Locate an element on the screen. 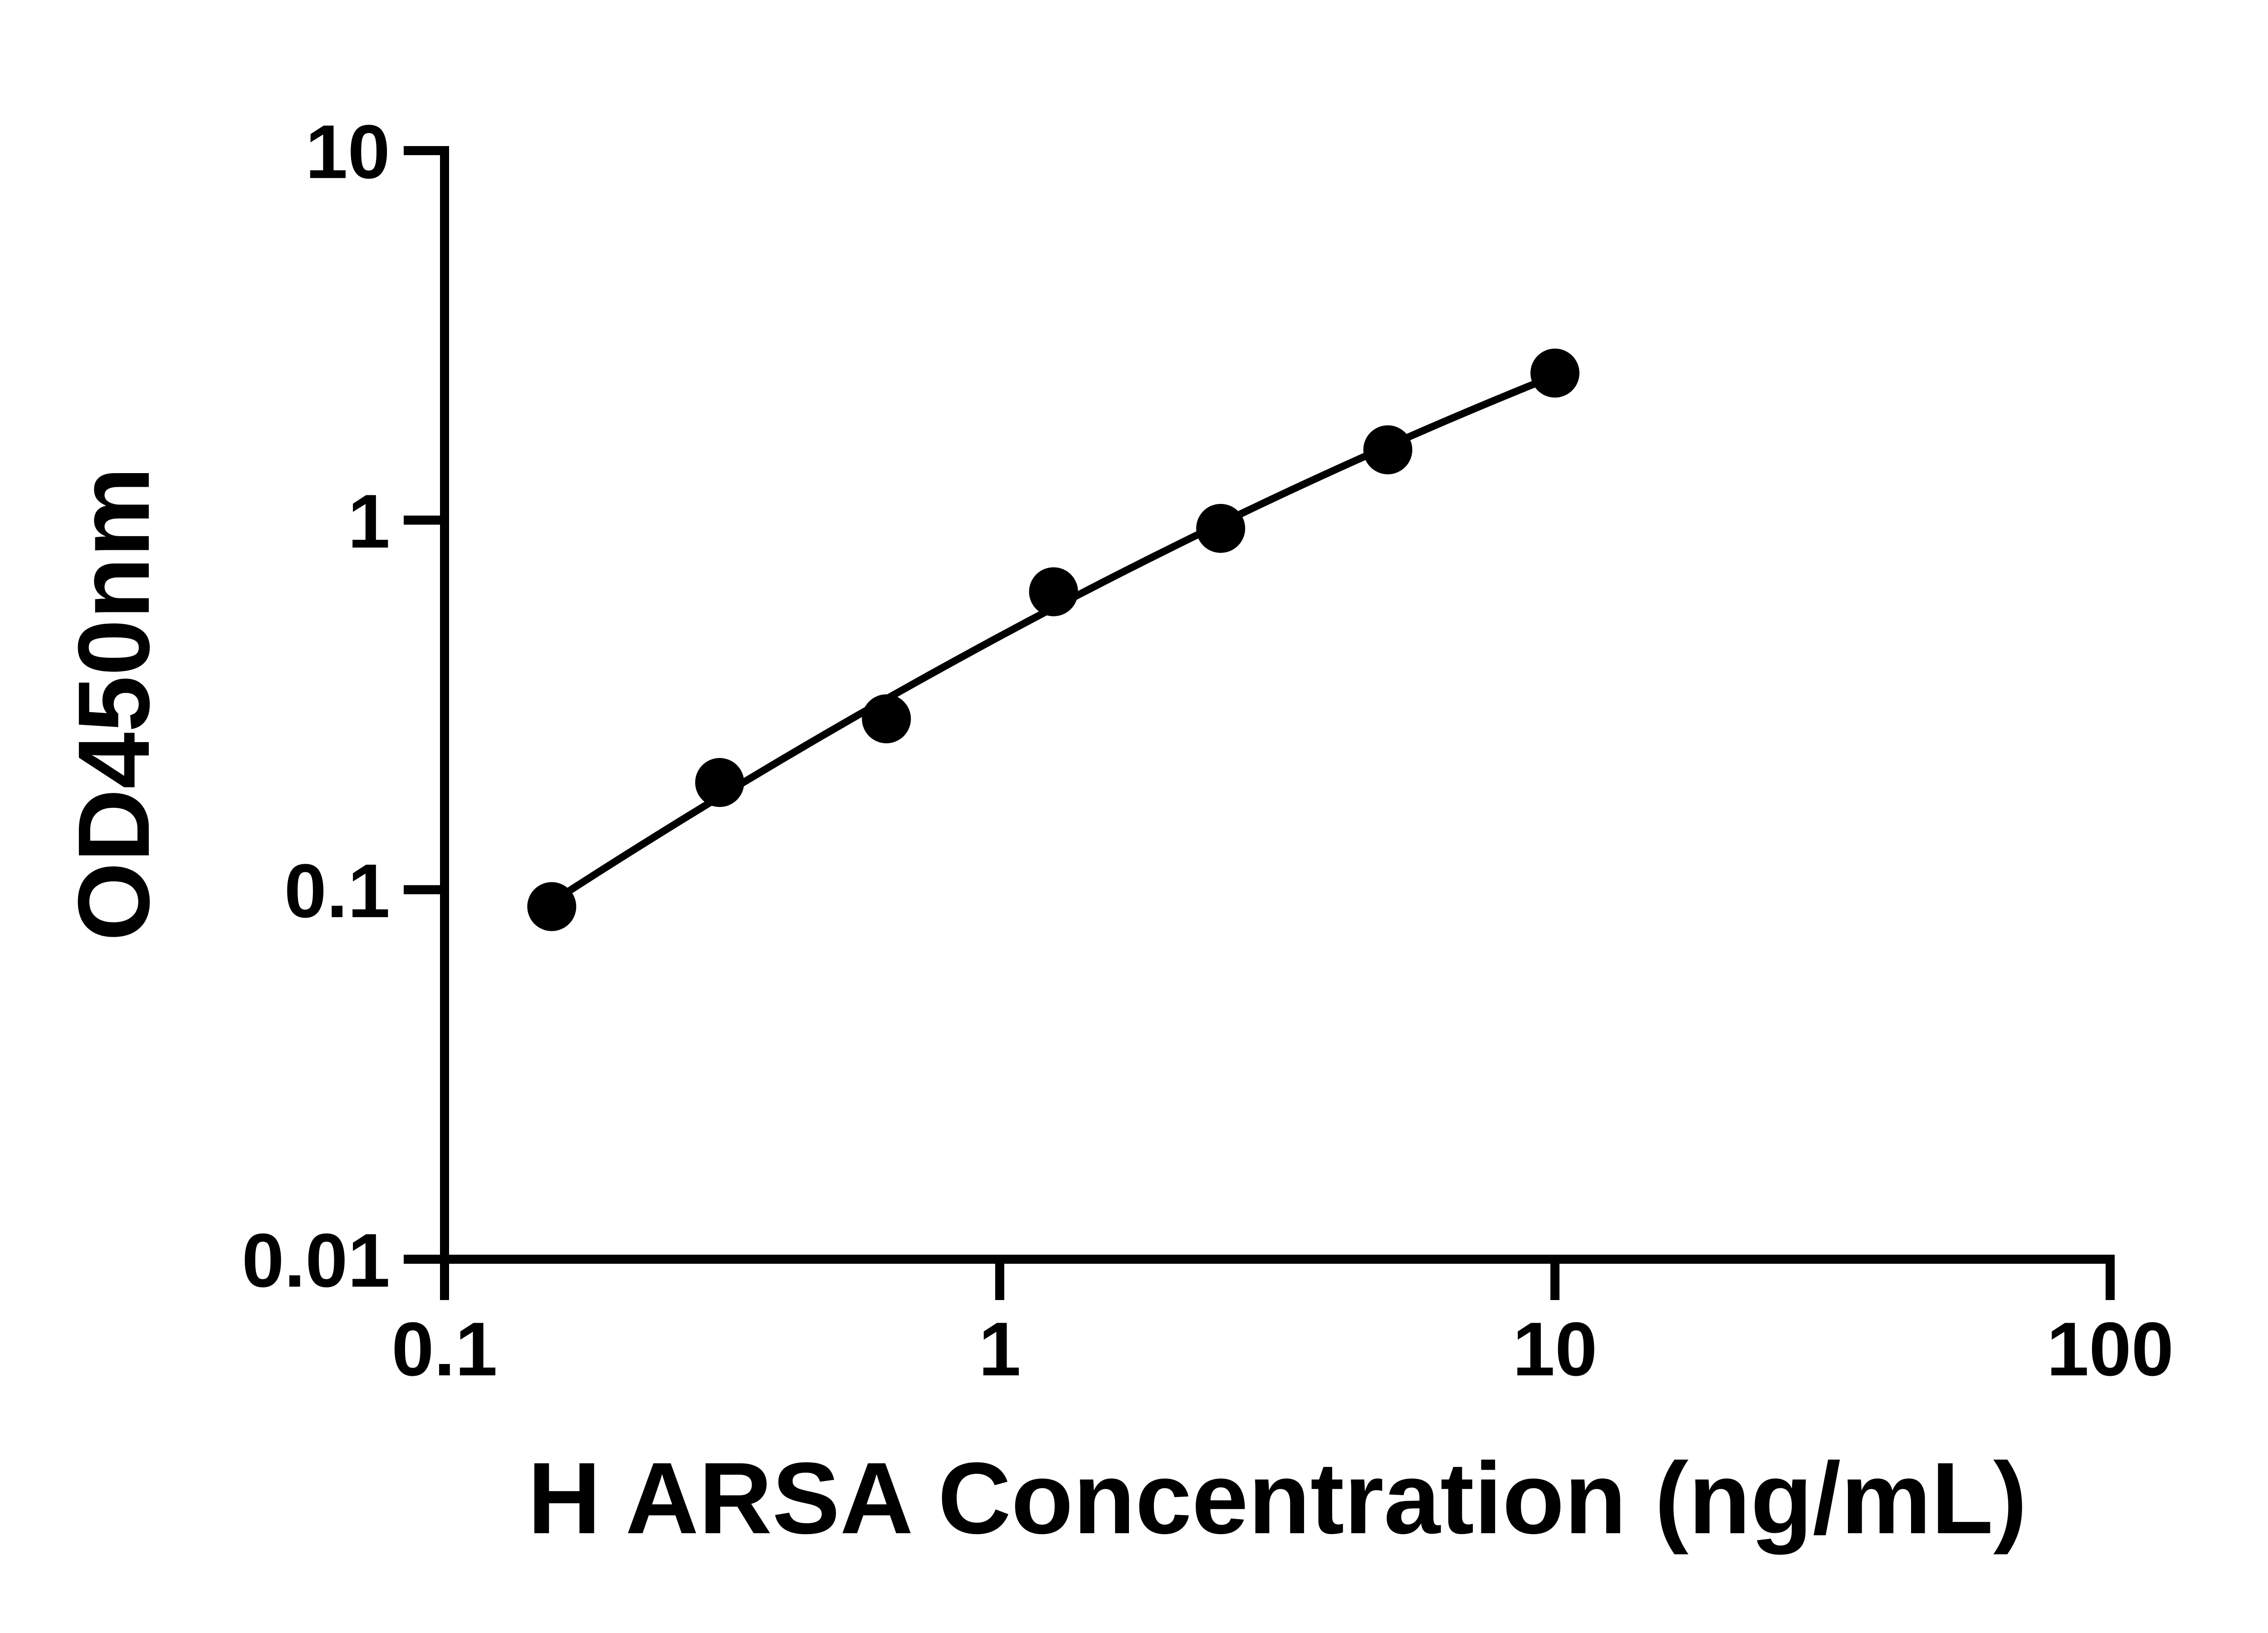  x-tick-label: 0.1 is located at coordinates (445, 1349).